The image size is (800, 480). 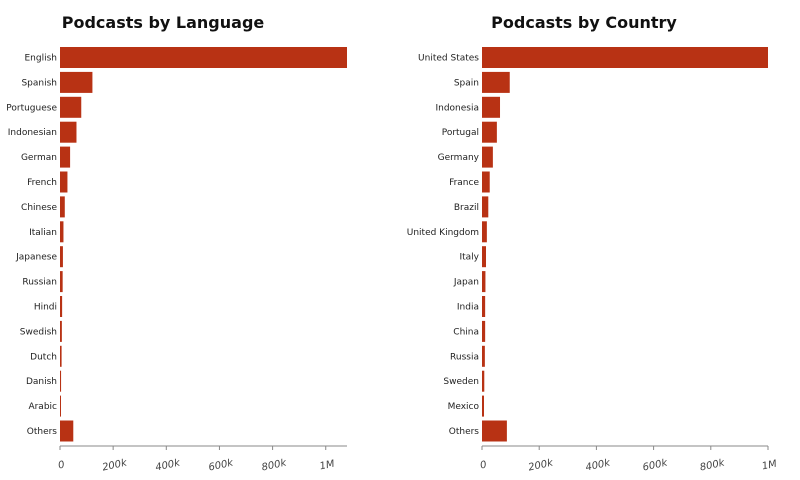 What do you see at coordinates (61, 282) in the screenshot?
I see `bar-russian` at bounding box center [61, 282].